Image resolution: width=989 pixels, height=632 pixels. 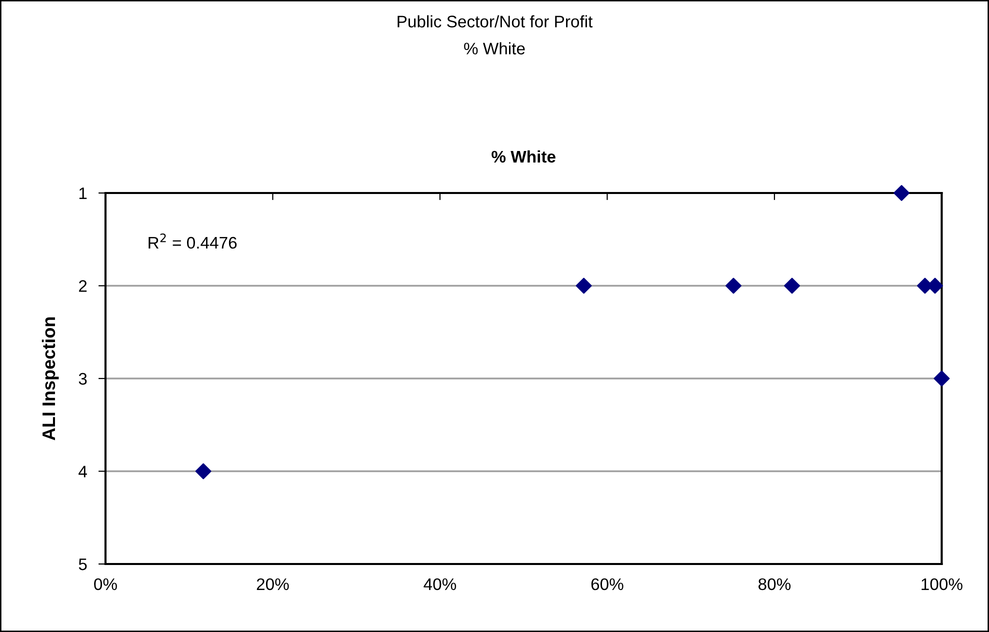 I want to click on x-tick-label: 20%, so click(x=272, y=584).